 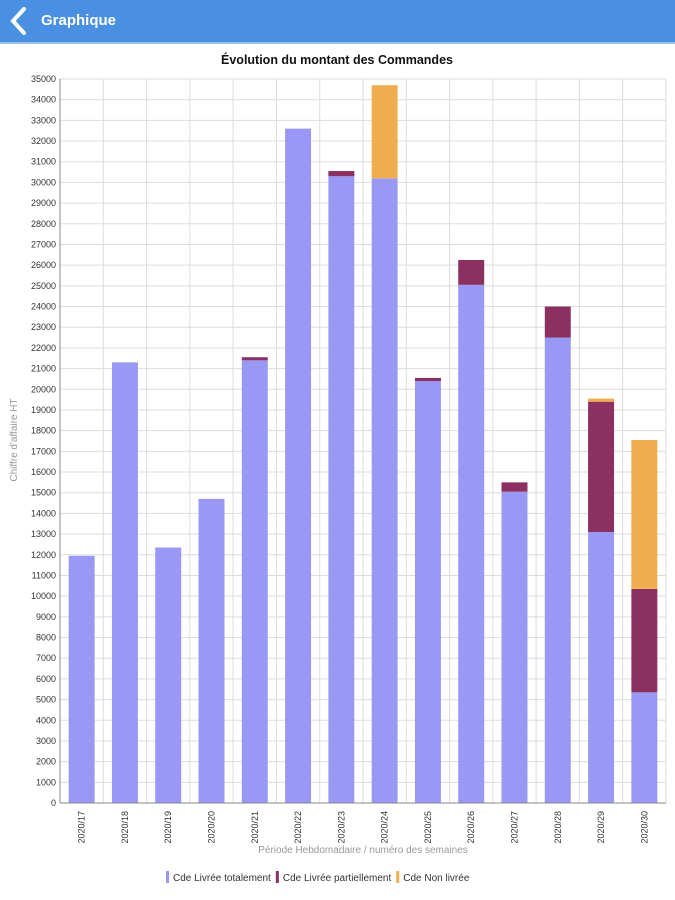 What do you see at coordinates (43, 203) in the screenshot?
I see `y-tick-label: 29000` at bounding box center [43, 203].